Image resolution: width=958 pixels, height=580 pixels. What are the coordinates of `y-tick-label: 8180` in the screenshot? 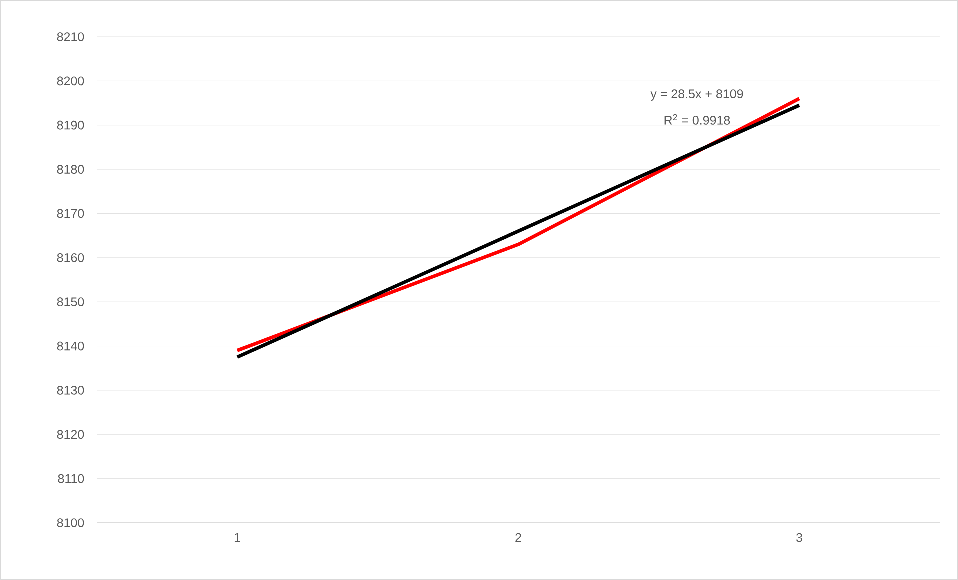 It's located at (70, 169).